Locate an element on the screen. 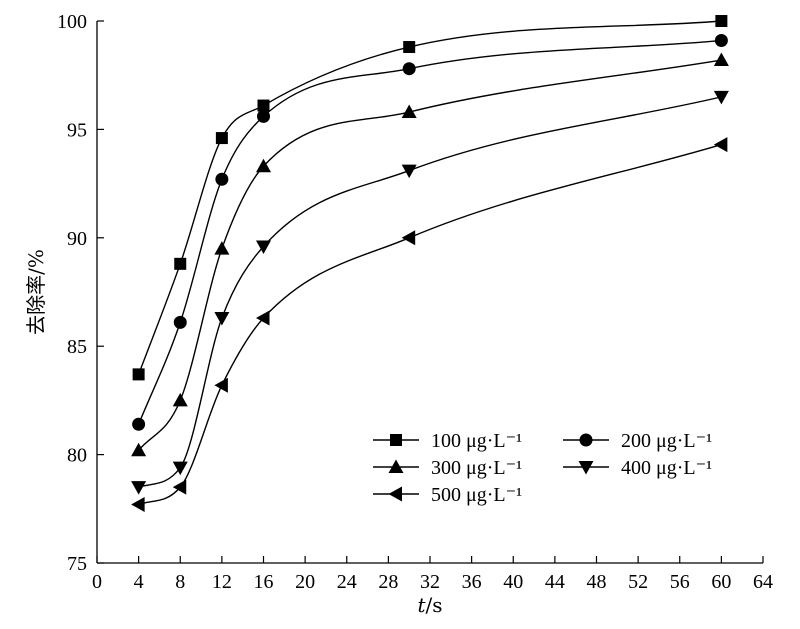  legend-label: 100 μg·L⁻¹ is located at coordinates (476, 441).